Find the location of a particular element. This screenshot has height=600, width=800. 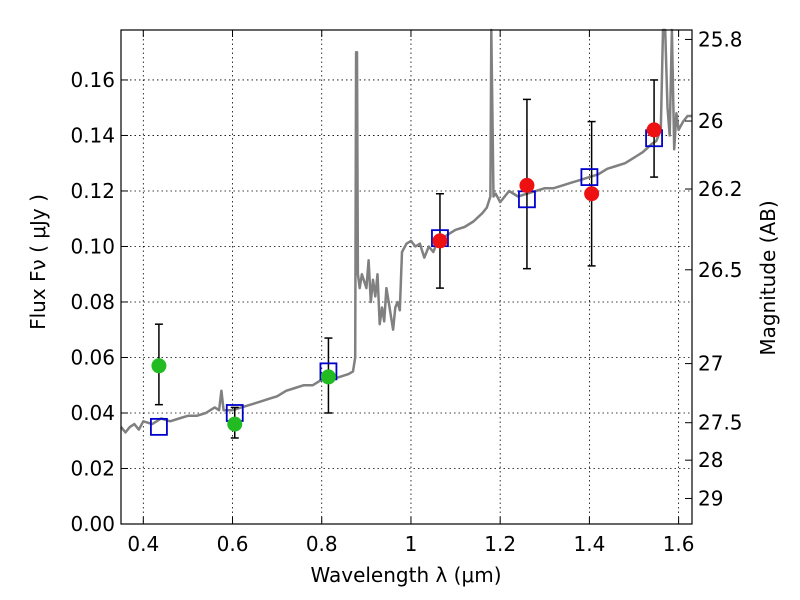

right-tick-label: 26 is located at coordinates (710, 121).